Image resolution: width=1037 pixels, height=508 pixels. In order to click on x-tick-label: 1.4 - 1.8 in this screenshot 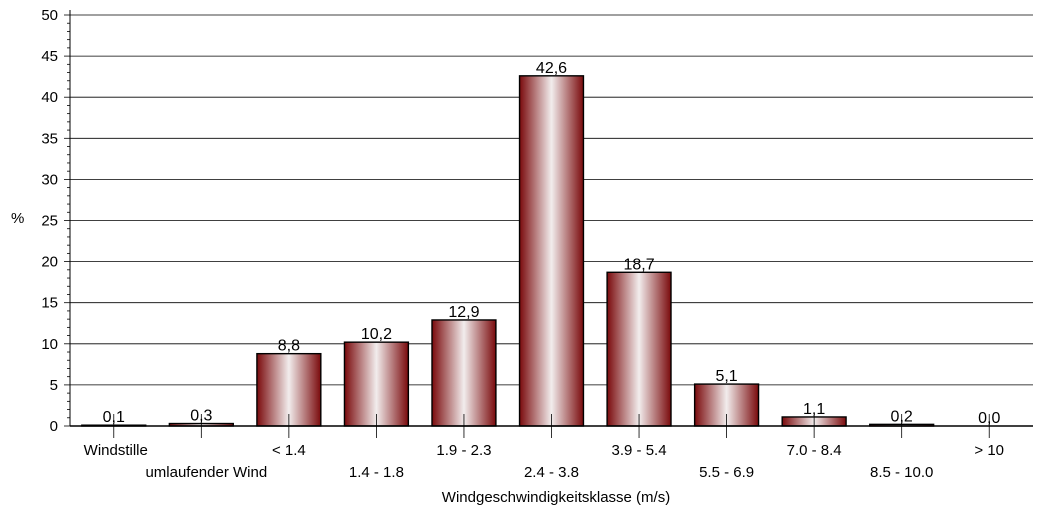, I will do `click(376, 472)`.